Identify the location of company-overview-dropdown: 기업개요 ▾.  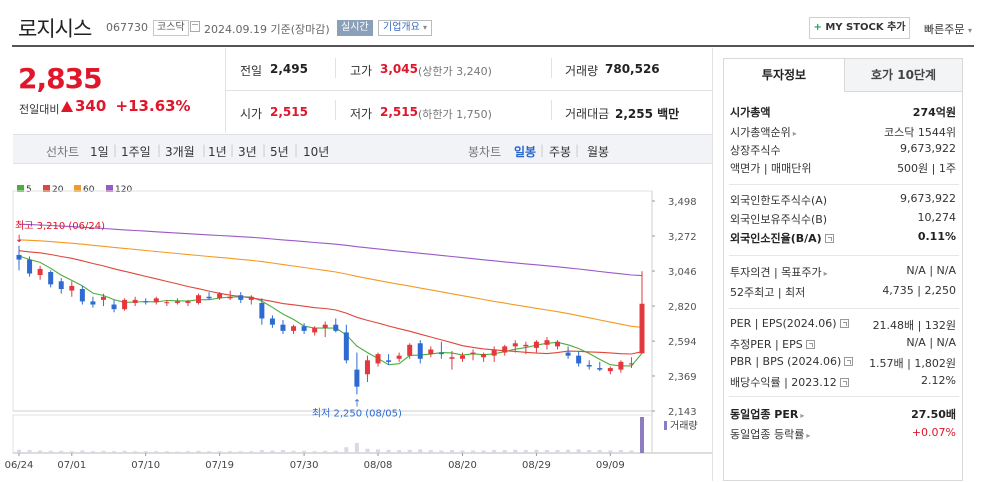
(405, 28).